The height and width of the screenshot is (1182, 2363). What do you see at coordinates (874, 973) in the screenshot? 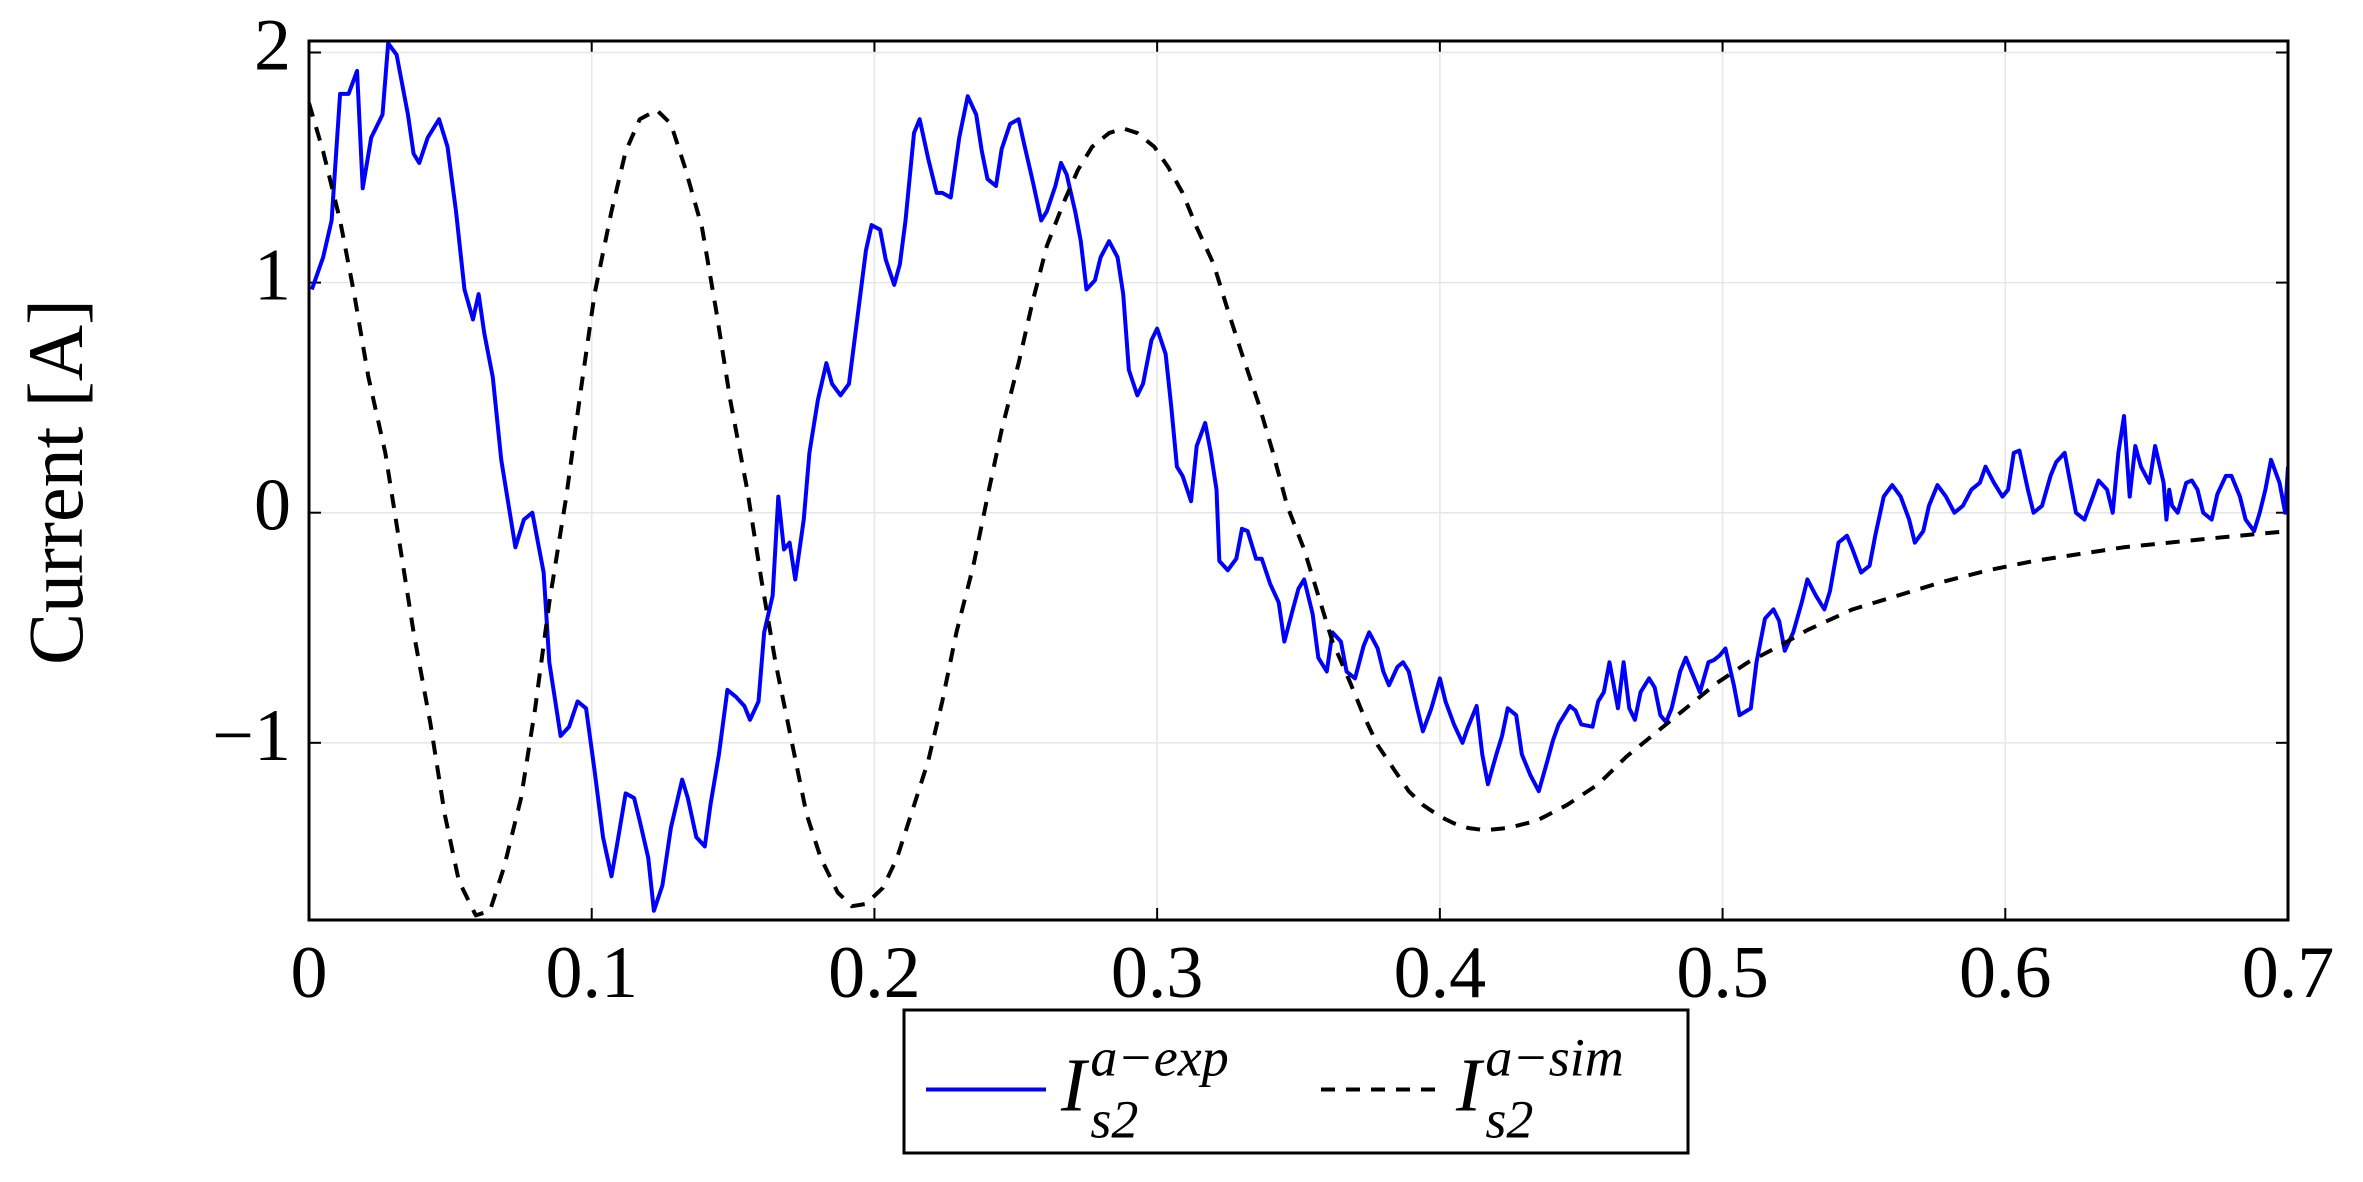
I see `x-tick-label: 0.2` at bounding box center [874, 973].